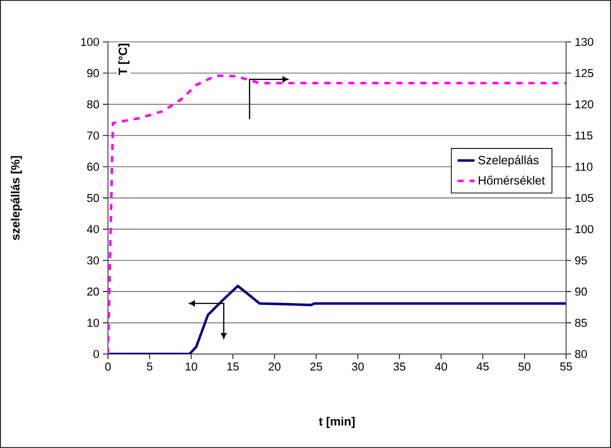 The height and width of the screenshot is (448, 611). I want to click on x-tick-label: 35, so click(400, 366).